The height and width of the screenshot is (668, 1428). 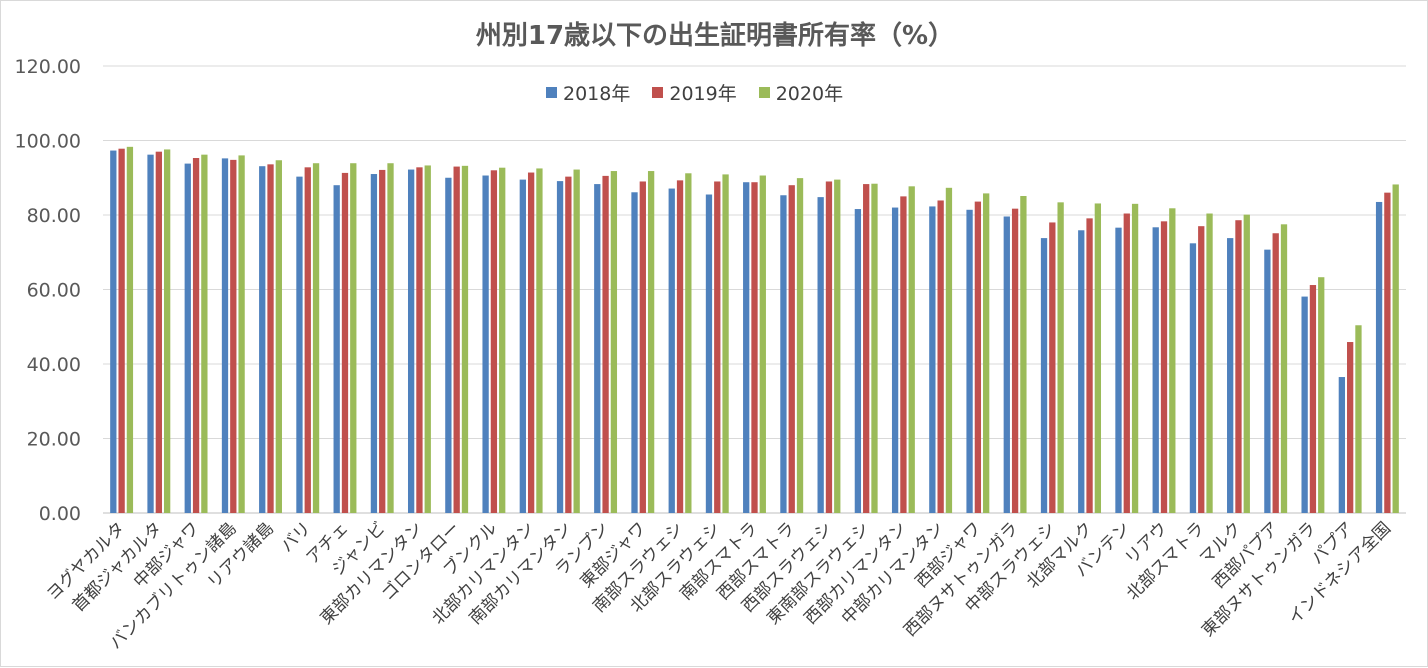 What do you see at coordinates (54, 365) in the screenshot?
I see `y-tick-label: 40.00` at bounding box center [54, 365].